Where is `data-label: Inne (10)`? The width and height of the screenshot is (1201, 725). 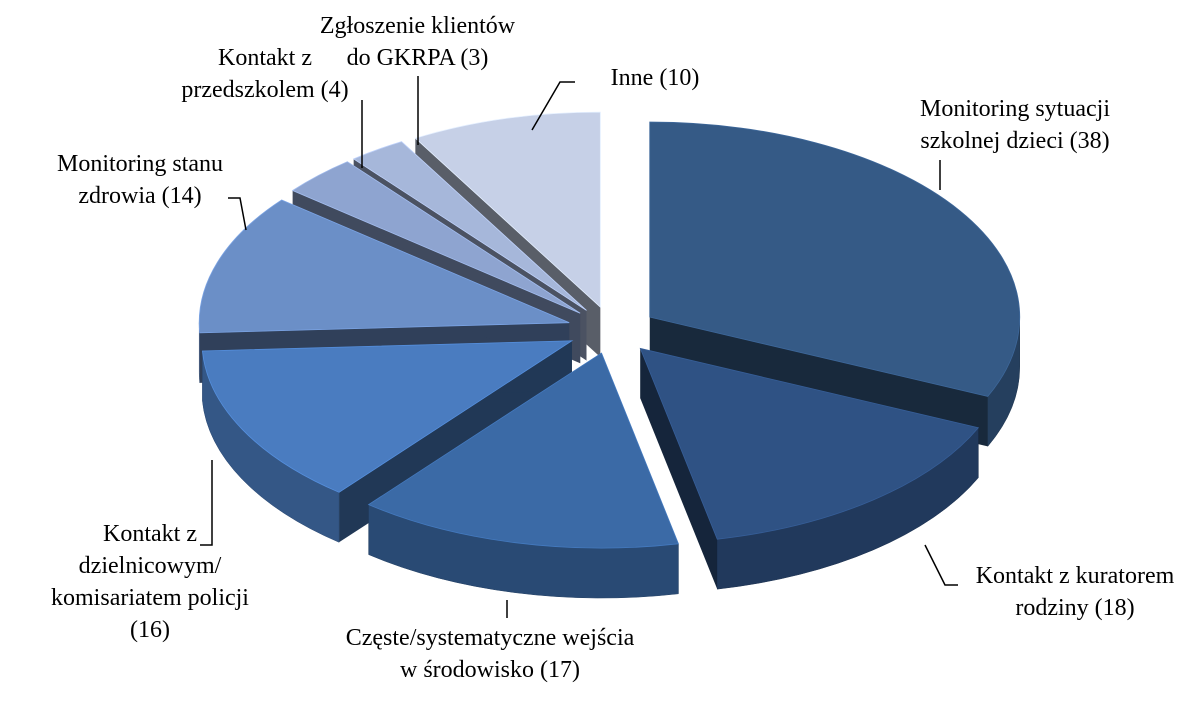
data-label: Inne (10) is located at coordinates (655, 78).